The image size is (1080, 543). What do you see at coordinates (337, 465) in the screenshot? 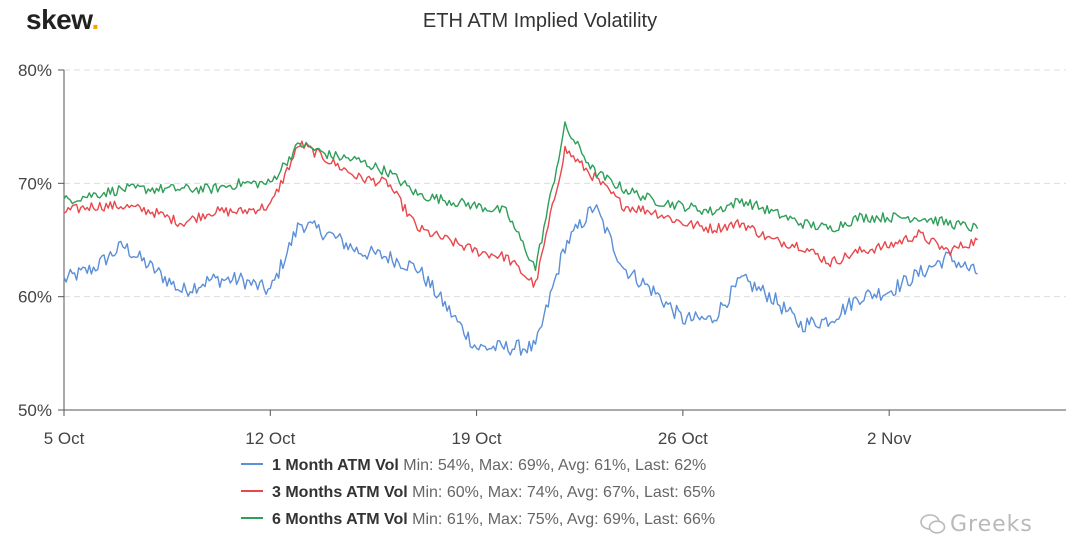
I see `legend-series-name: 1 Month ATM Vol` at bounding box center [337, 465].